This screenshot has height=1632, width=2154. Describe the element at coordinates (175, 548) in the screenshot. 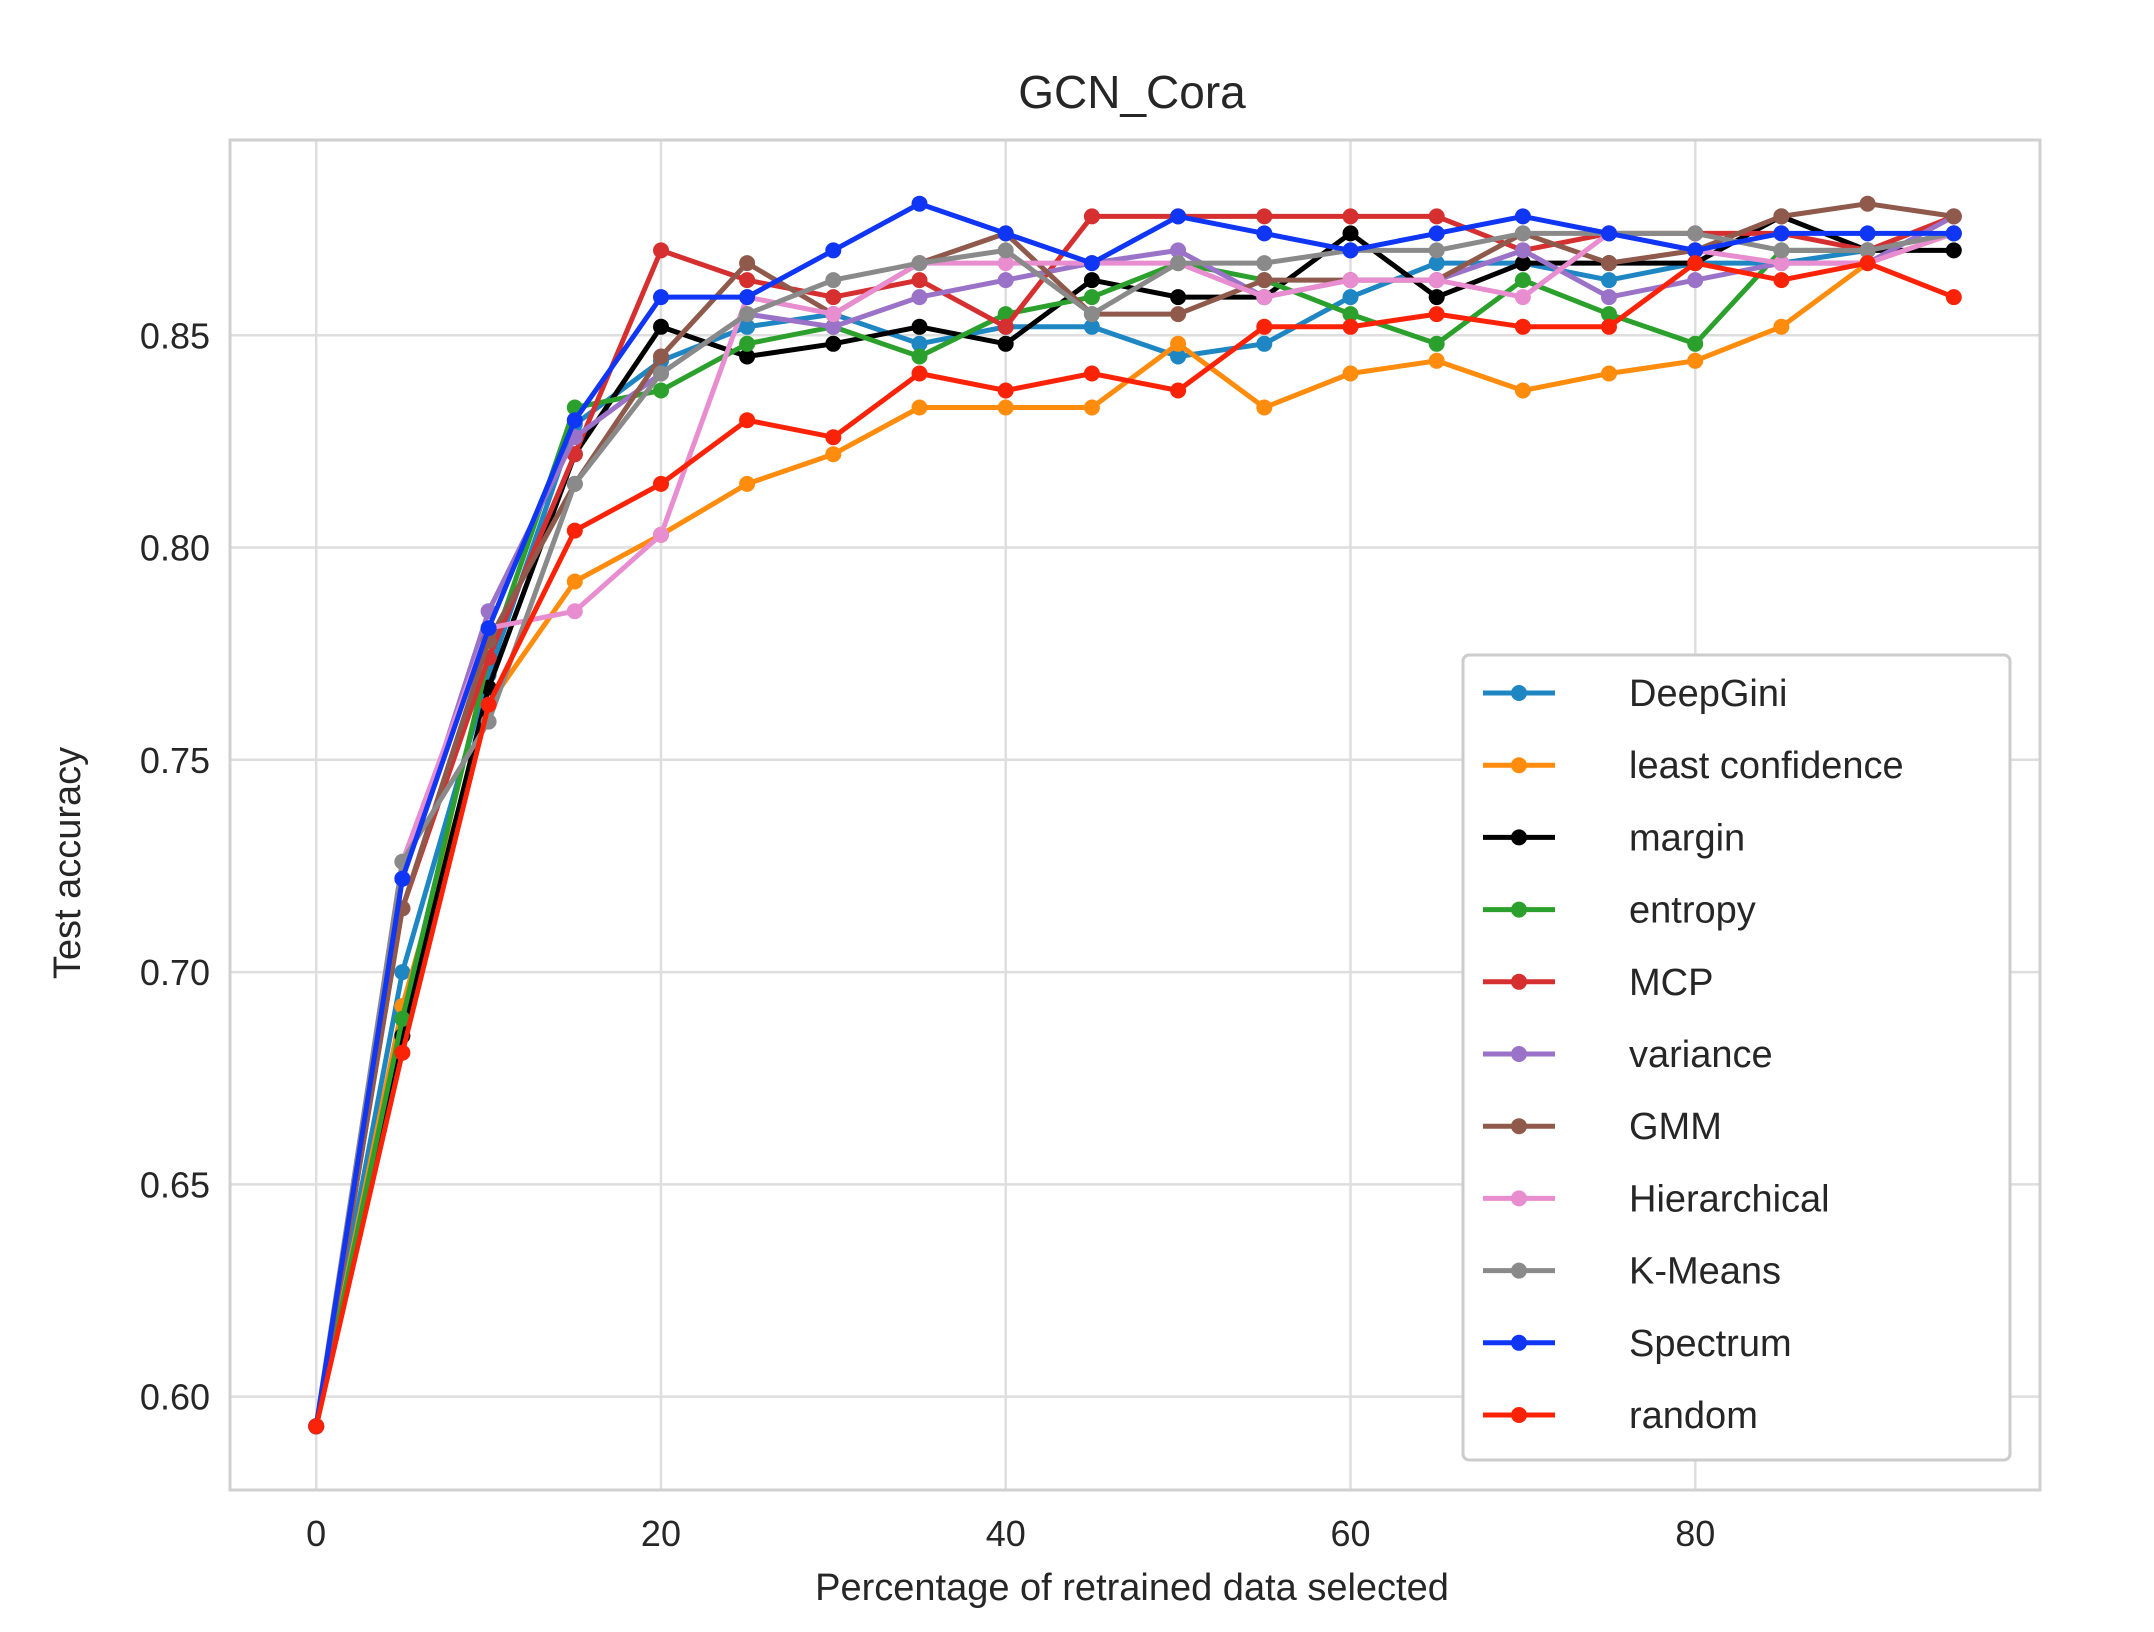

I see `y-tick-label: 0.80` at that location.